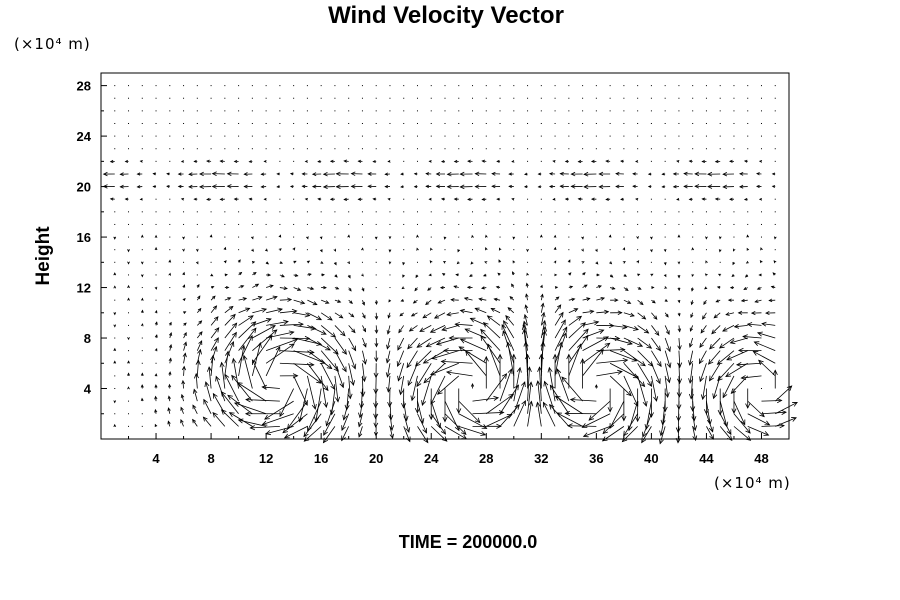 The image size is (900, 600). I want to click on y-tick-label: 8, so click(87, 338).